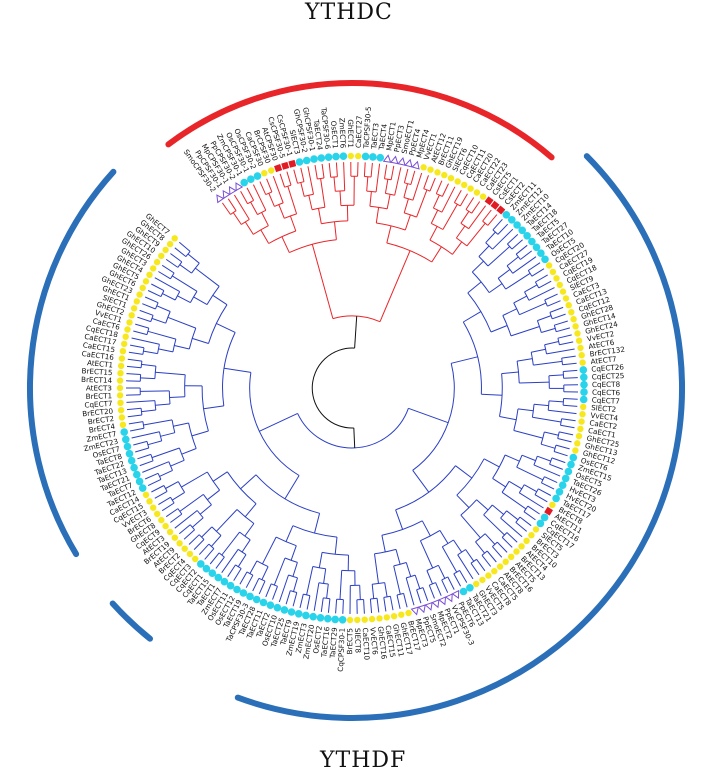 The image size is (709, 776). Describe the element at coordinates (489, 201) in the screenshot. I see `leaf-marker-square` at that location.